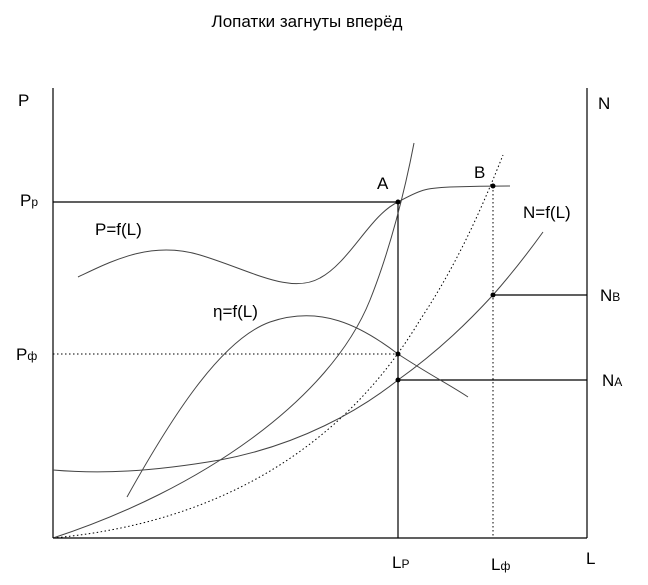 This screenshot has height=585, width=648. Describe the element at coordinates (590, 558) in the screenshot. I see `axis-label: L` at that location.